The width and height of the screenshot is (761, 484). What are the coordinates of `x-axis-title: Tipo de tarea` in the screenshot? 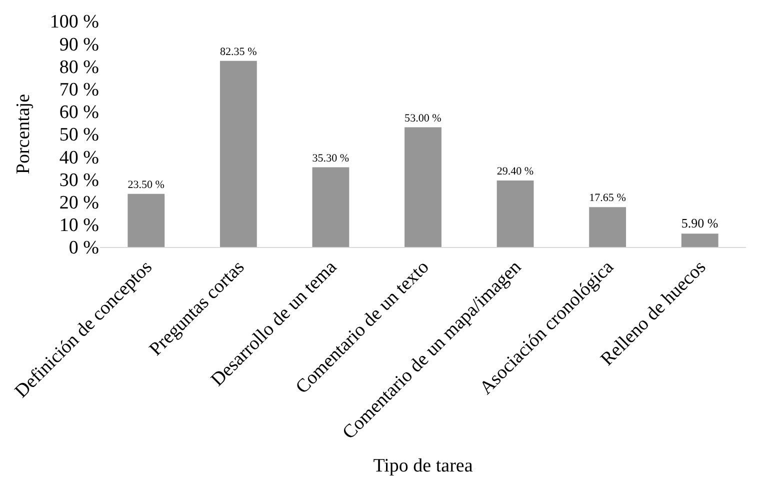 It's located at (423, 465).